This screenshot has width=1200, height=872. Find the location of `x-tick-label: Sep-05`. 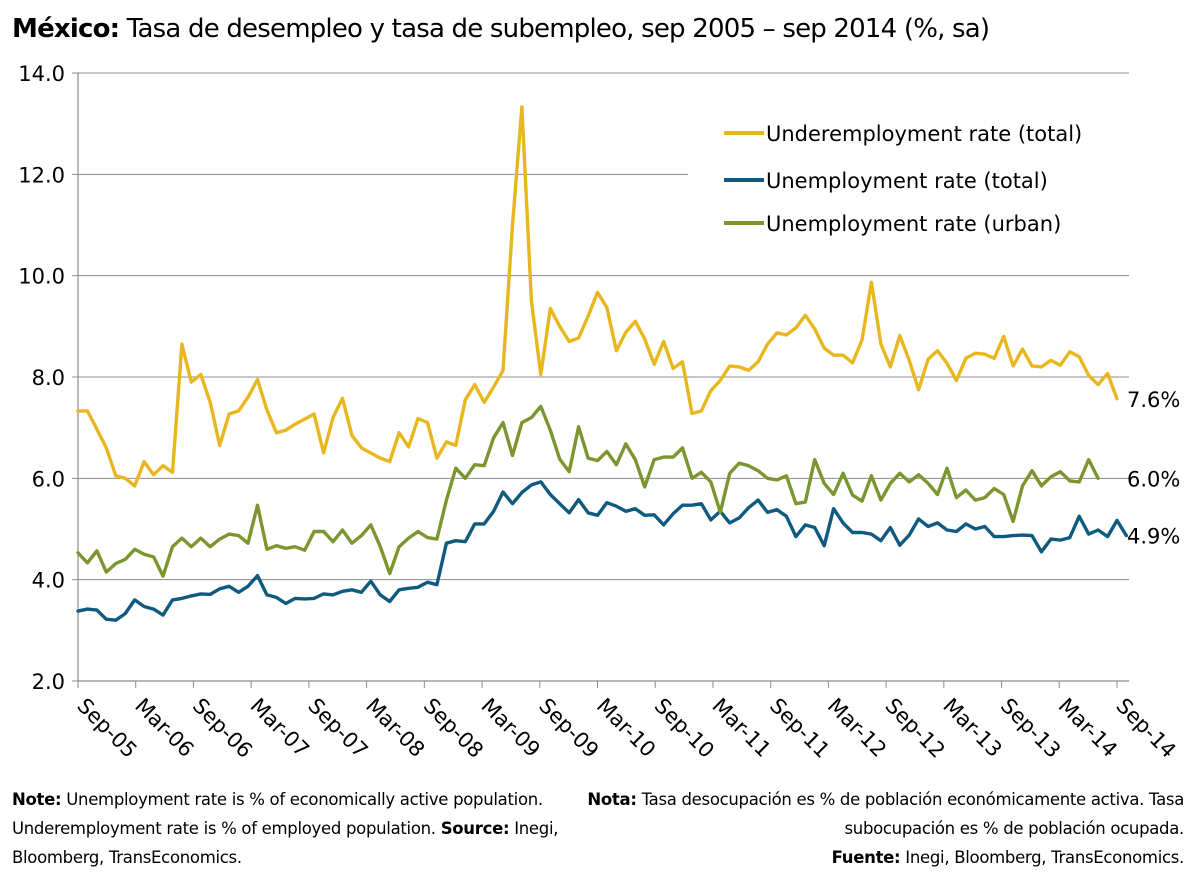

x-tick-label: Sep-05 is located at coordinates (106, 728).